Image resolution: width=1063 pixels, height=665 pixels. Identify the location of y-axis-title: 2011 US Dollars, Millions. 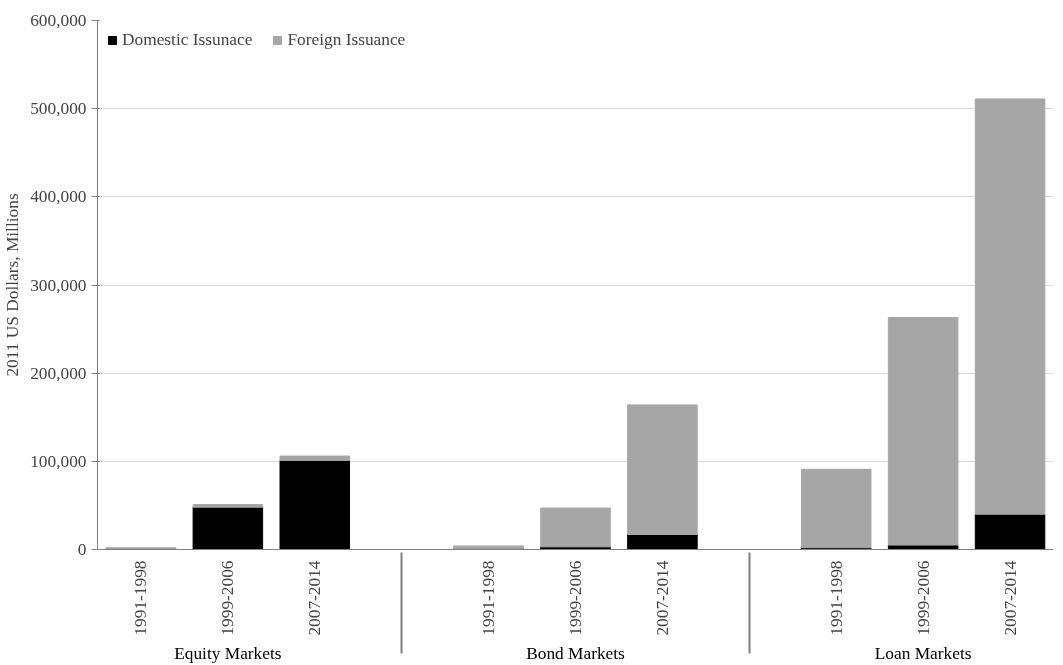
(13, 285).